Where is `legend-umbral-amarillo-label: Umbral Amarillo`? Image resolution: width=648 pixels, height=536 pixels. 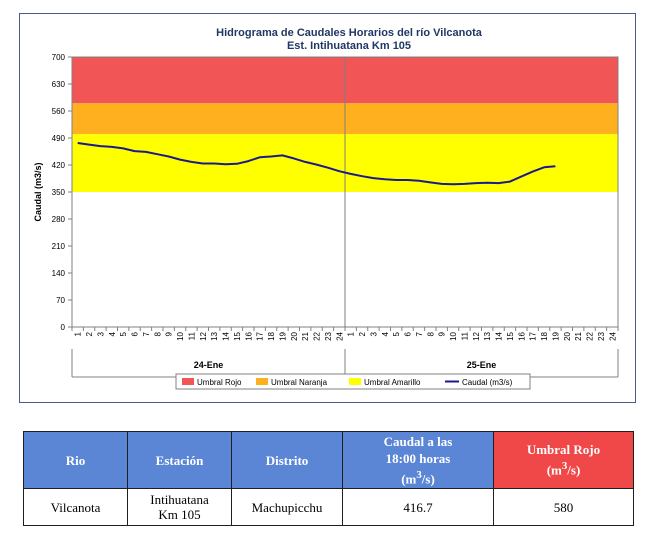
legend-umbral-amarillo-label: Umbral Amarillo is located at coordinates (392, 382).